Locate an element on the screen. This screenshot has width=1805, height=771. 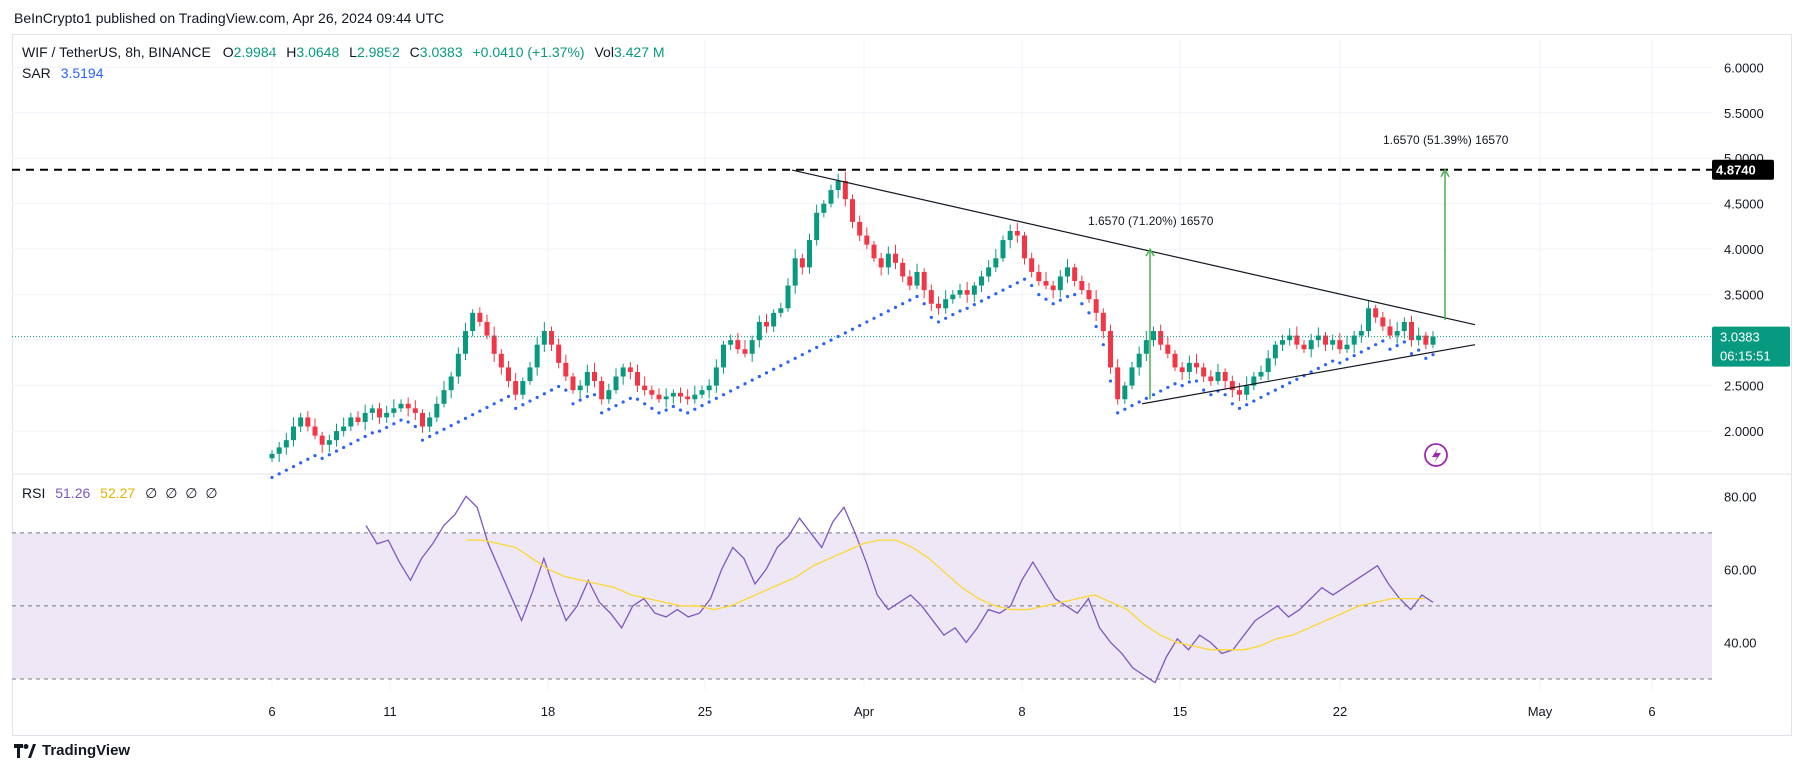
y-tick-label: 4.5000 is located at coordinates (1744, 204).